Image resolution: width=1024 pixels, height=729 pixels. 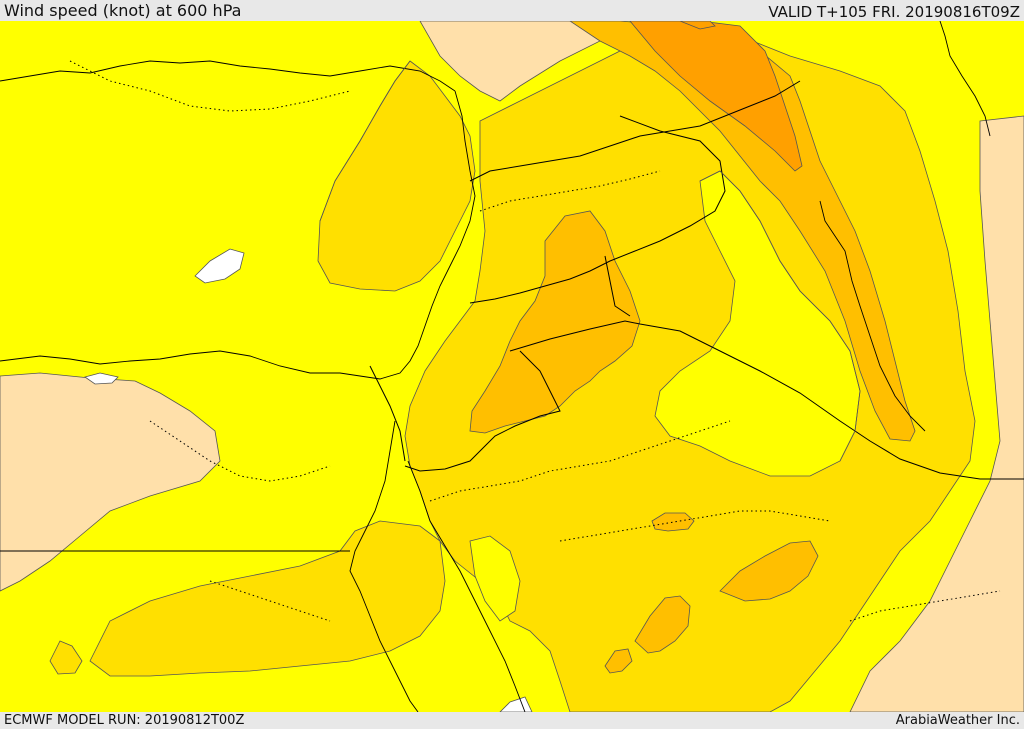 I want to click on credit-label: ArabiaWeather Inc., so click(x=958, y=720).